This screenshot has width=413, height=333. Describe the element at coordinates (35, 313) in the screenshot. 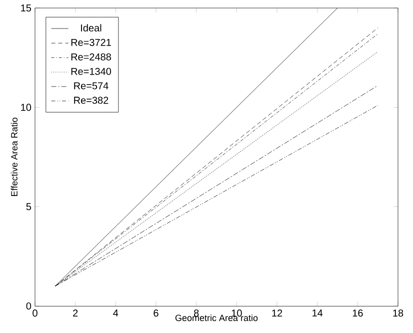

I see `x-tick-label: 0` at that location.